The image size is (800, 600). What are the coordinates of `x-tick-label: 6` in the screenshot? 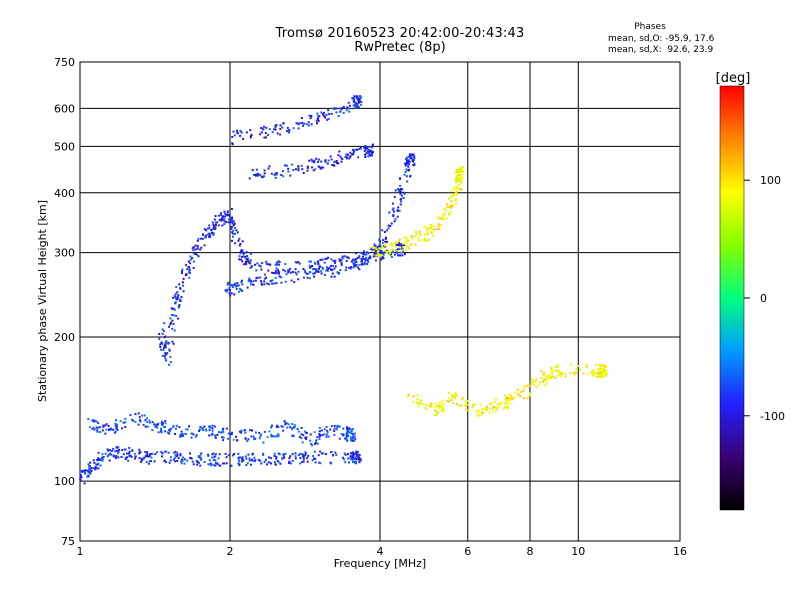 It's located at (467, 551).